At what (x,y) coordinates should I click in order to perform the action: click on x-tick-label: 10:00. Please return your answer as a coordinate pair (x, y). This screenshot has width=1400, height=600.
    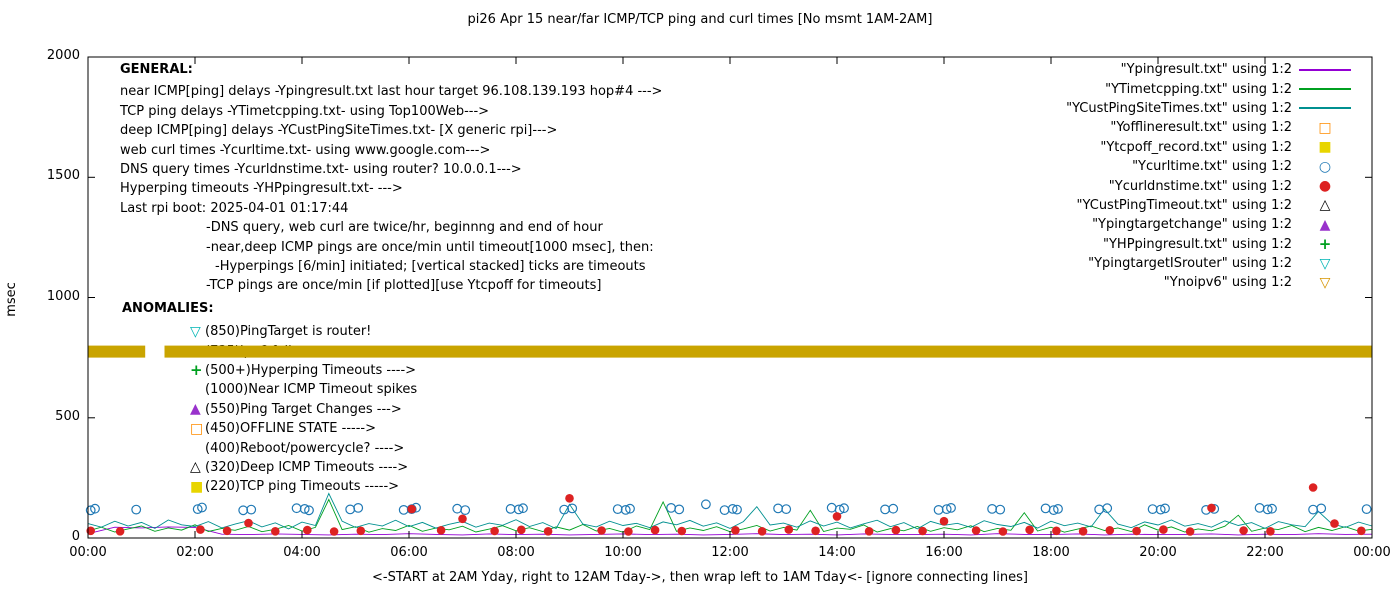
    Looking at the image, I should click on (623, 552).